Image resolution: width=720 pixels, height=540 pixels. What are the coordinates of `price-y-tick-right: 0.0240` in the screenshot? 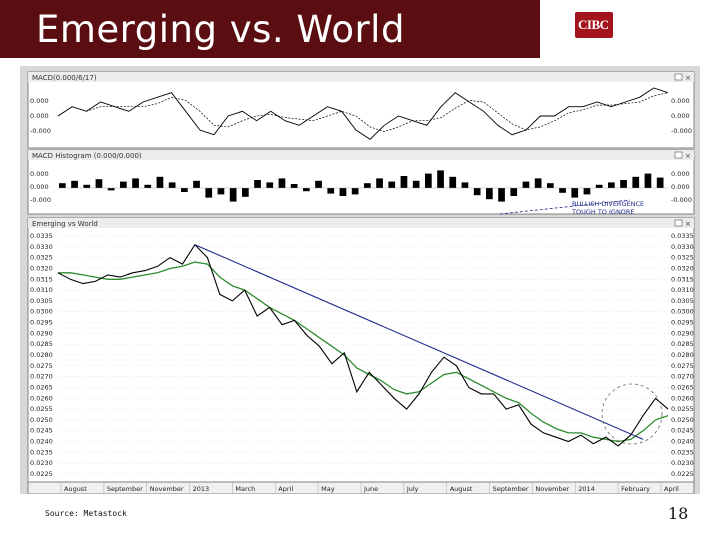 It's located at (682, 442).